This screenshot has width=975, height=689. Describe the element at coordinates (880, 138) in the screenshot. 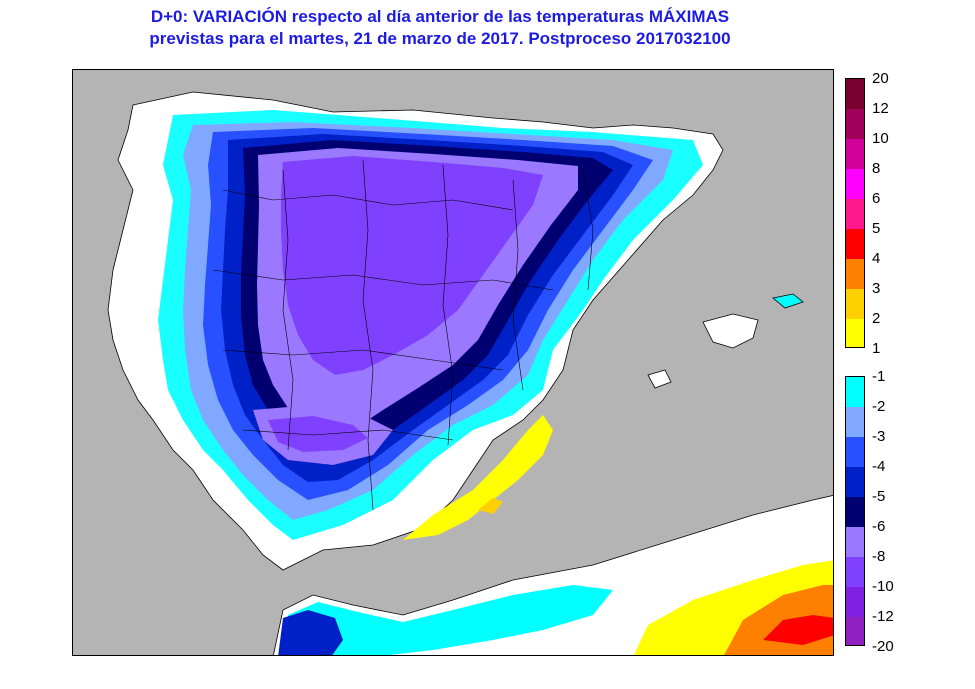

I see `legend-label: 10` at that location.